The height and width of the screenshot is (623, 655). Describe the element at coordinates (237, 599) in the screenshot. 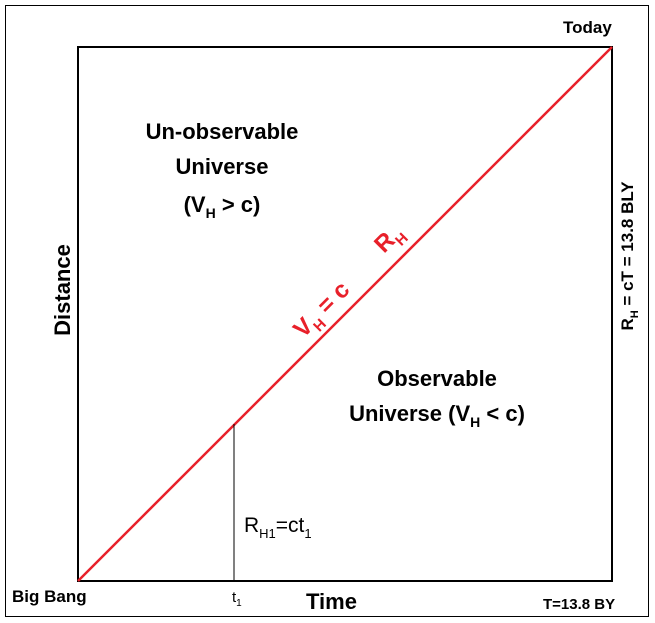

I see `t1-tick-label: t1` at that location.